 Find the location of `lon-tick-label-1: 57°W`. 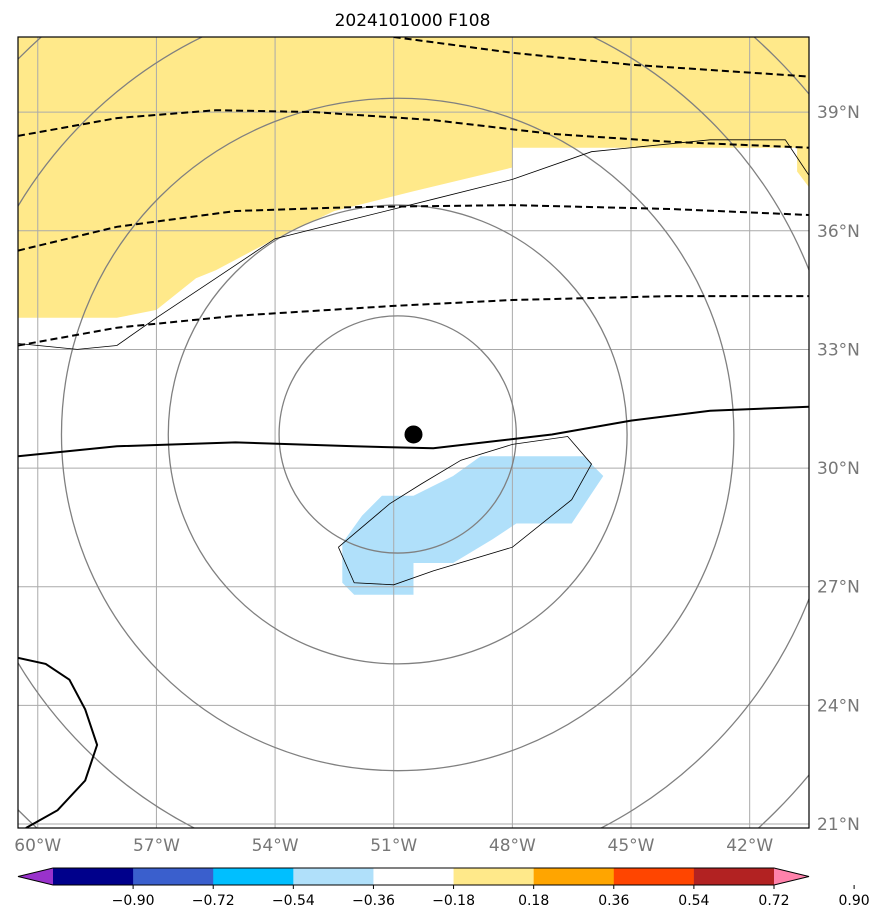

lon-tick-label-1: 57°W is located at coordinates (156, 846).